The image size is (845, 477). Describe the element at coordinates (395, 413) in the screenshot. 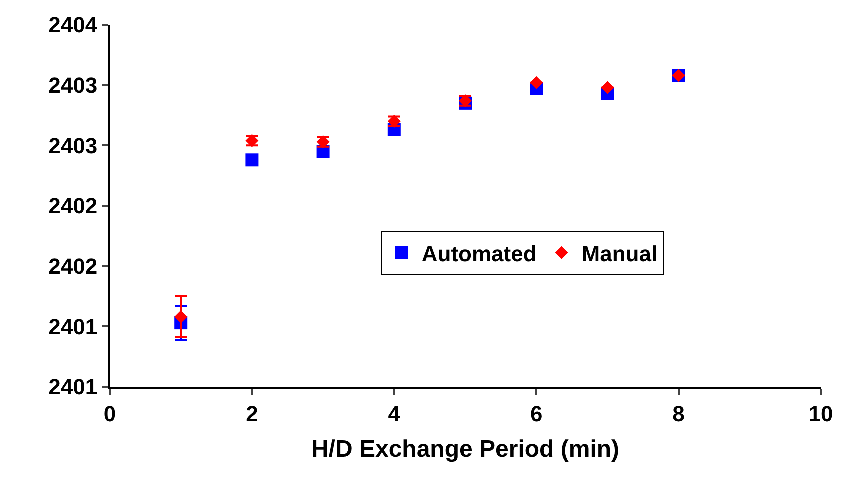

I see `x-tick-label: 4` at that location.